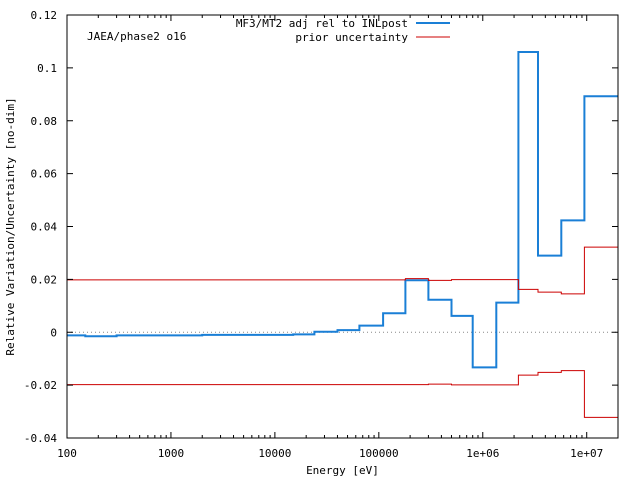 The height and width of the screenshot is (480, 640). I want to click on y-tick-label: 0.1, so click(47, 68).